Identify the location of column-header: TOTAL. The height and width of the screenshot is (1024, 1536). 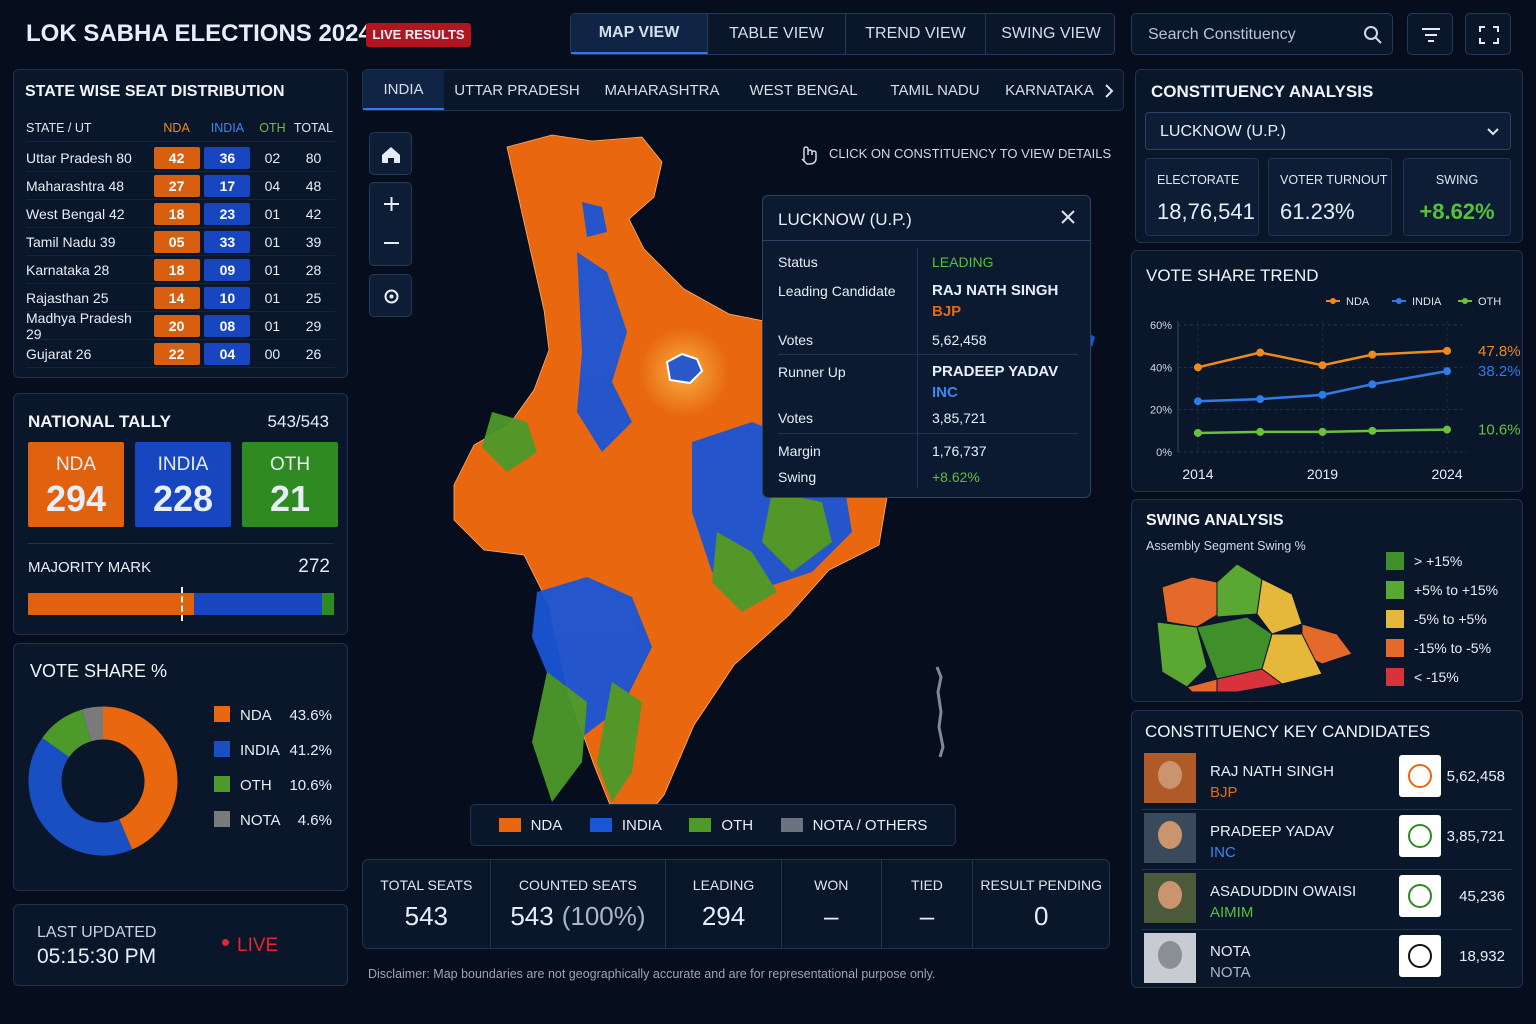
(313, 127).